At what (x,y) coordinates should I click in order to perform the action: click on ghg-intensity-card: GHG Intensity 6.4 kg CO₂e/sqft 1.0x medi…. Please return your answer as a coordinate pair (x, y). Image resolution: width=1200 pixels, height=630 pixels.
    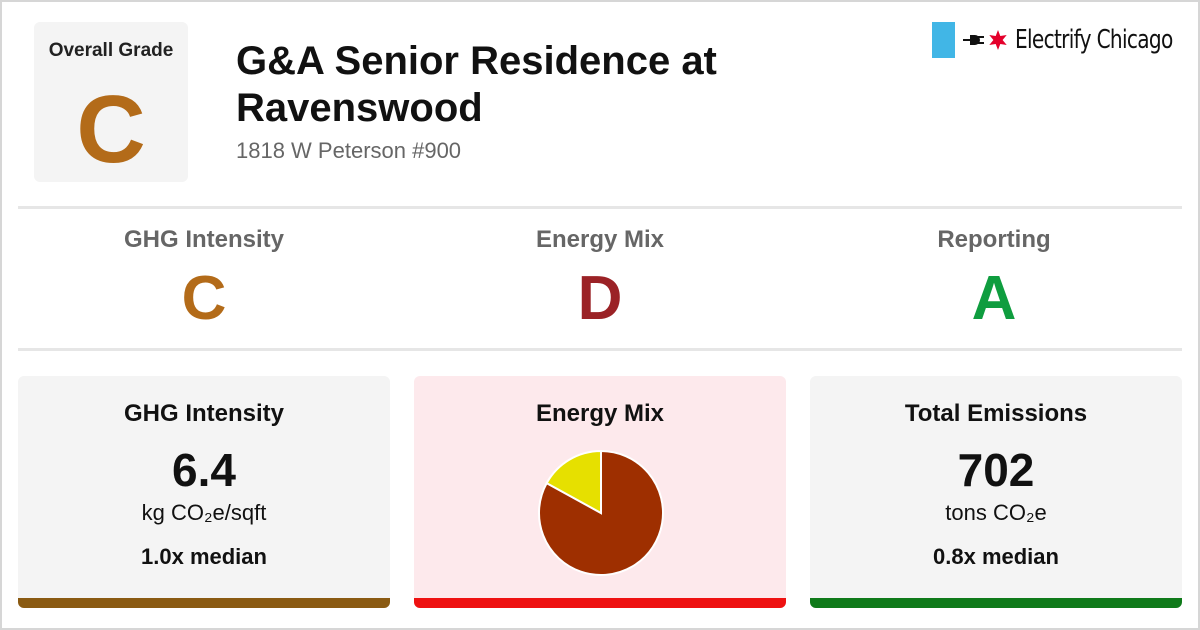
    Looking at the image, I should click on (204, 492).